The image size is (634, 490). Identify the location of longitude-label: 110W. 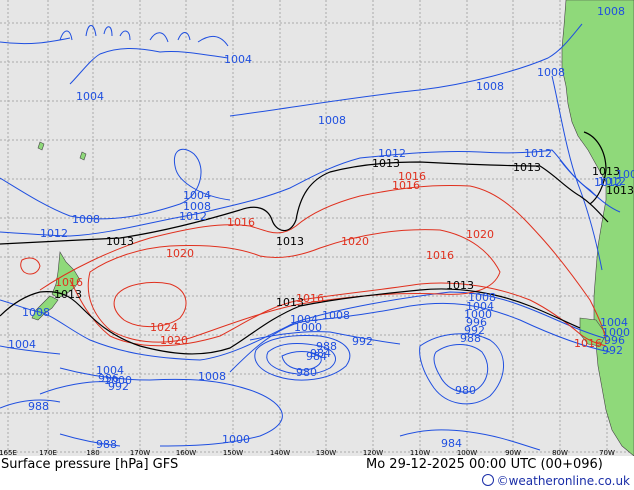
(420, 452).